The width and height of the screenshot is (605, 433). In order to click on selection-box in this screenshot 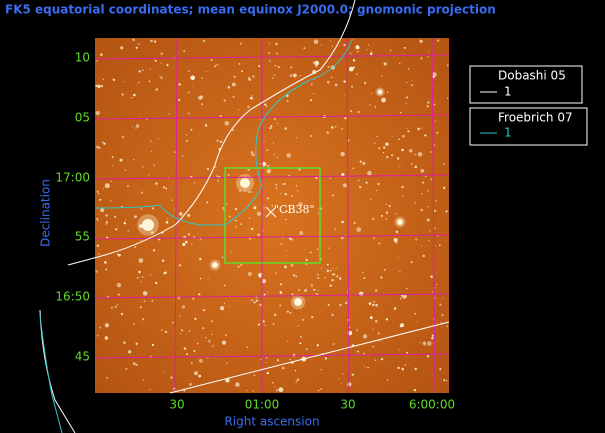, I will do `click(272, 215)`.